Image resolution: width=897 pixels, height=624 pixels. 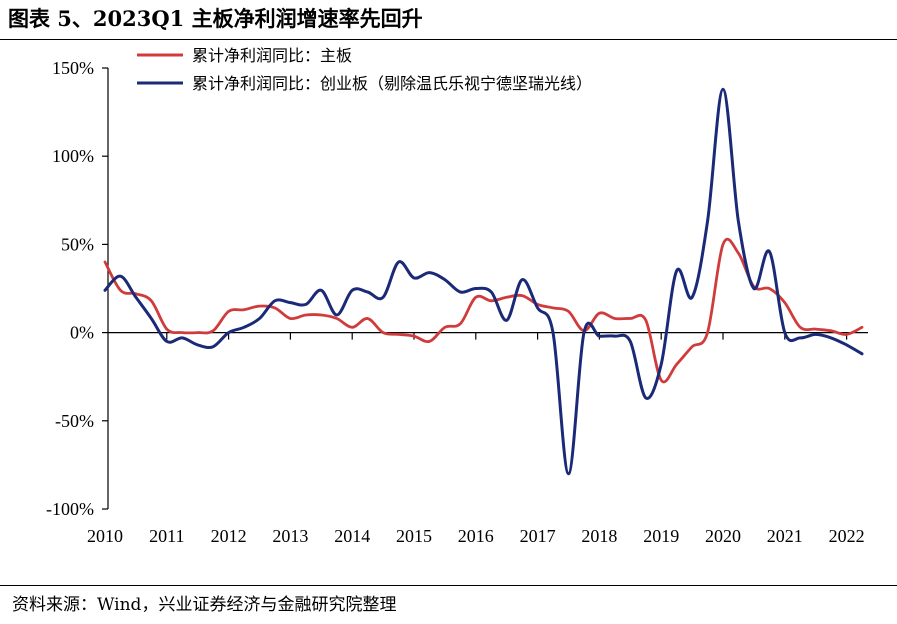 I want to click on source-note: 资料来源：Wind，兴业证券经济与金融研究院整理, so click(x=204, y=605).